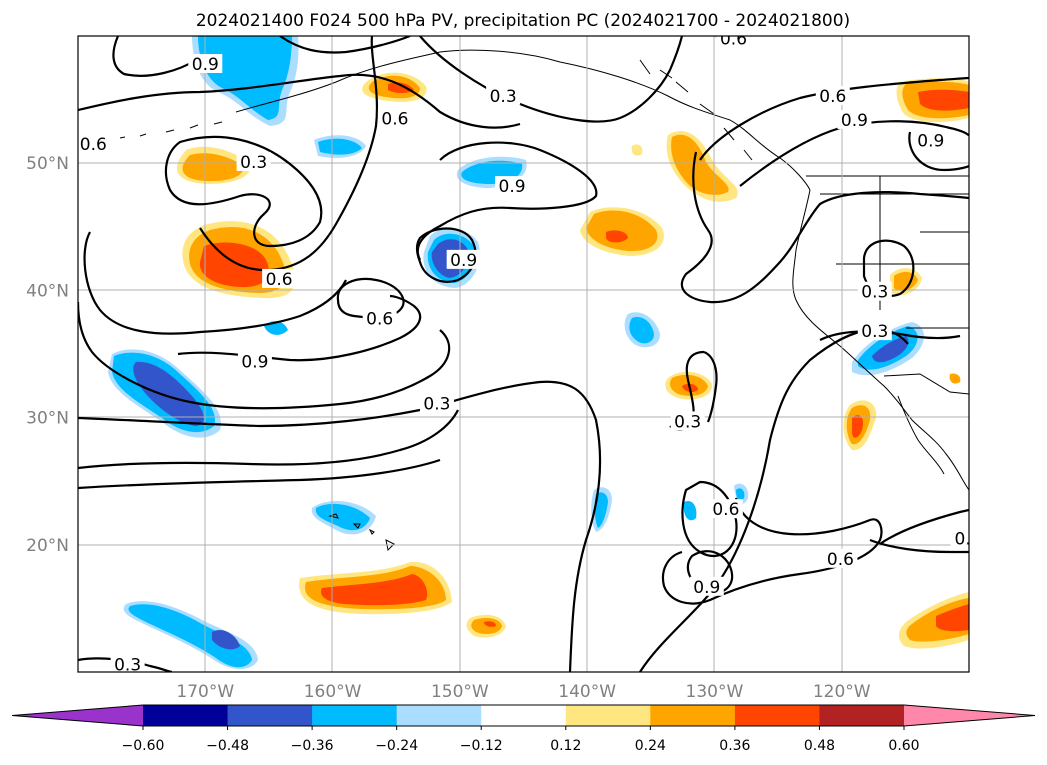 The height and width of the screenshot is (765, 1047). Describe the element at coordinates (259, 474) in the screenshot. I see `pv-contour-0.3-southwest-2` at that location.